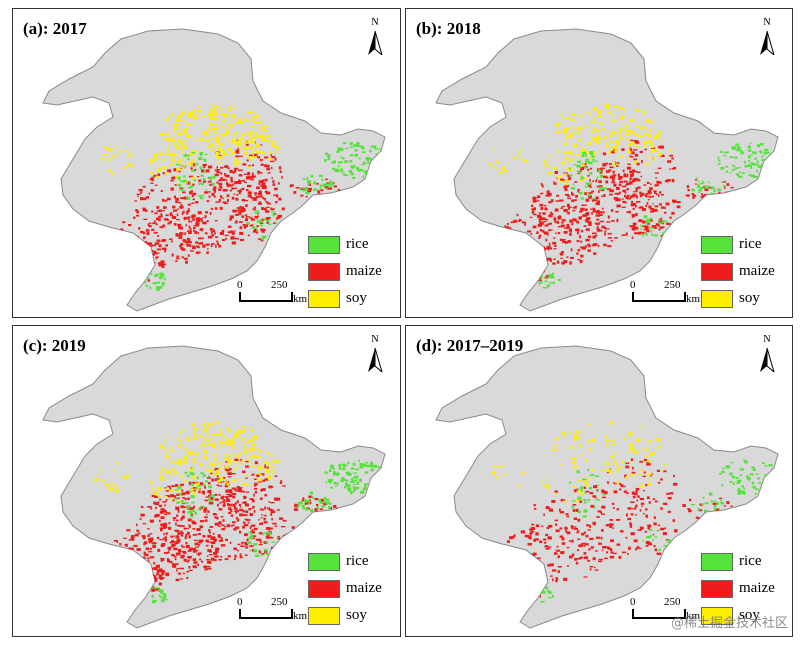 The height and width of the screenshot is (645, 800). I want to click on crop-pixels, so click(242, 197).